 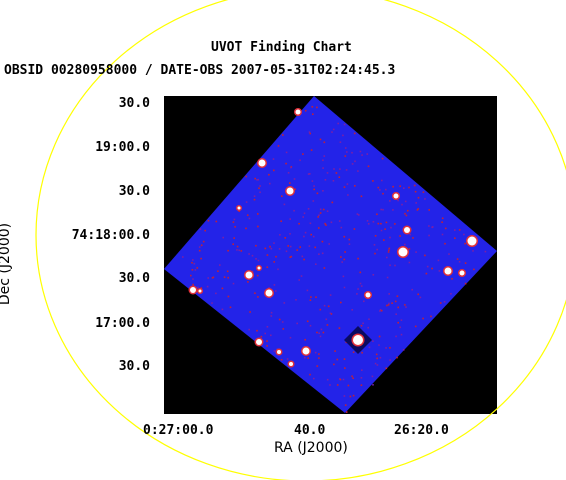 What do you see at coordinates (311, 448) in the screenshot?
I see `x-axis-label: RA (J2000)` at bounding box center [311, 448].